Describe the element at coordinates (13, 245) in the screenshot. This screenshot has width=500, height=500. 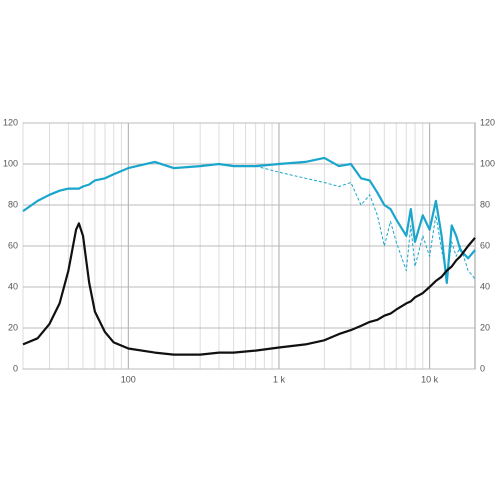
I see `y-tick-label: 60` at that location.